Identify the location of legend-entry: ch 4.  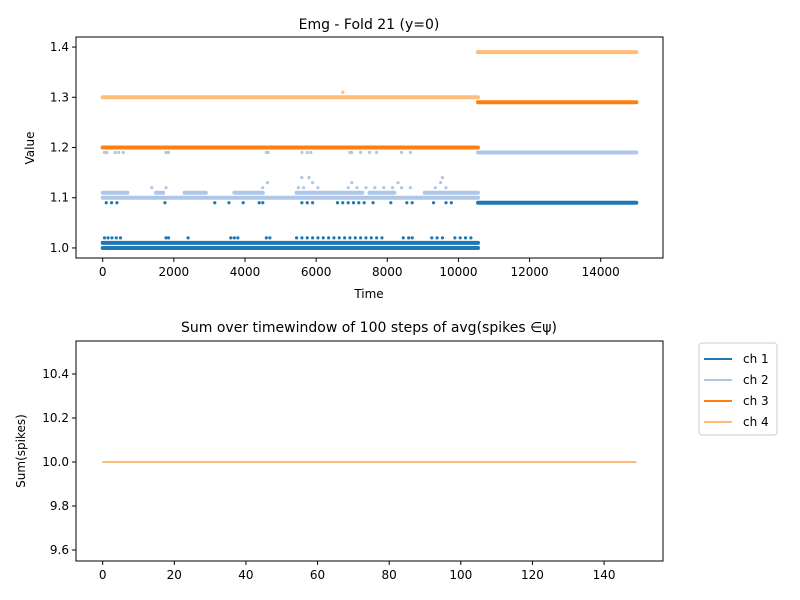
(736, 422).